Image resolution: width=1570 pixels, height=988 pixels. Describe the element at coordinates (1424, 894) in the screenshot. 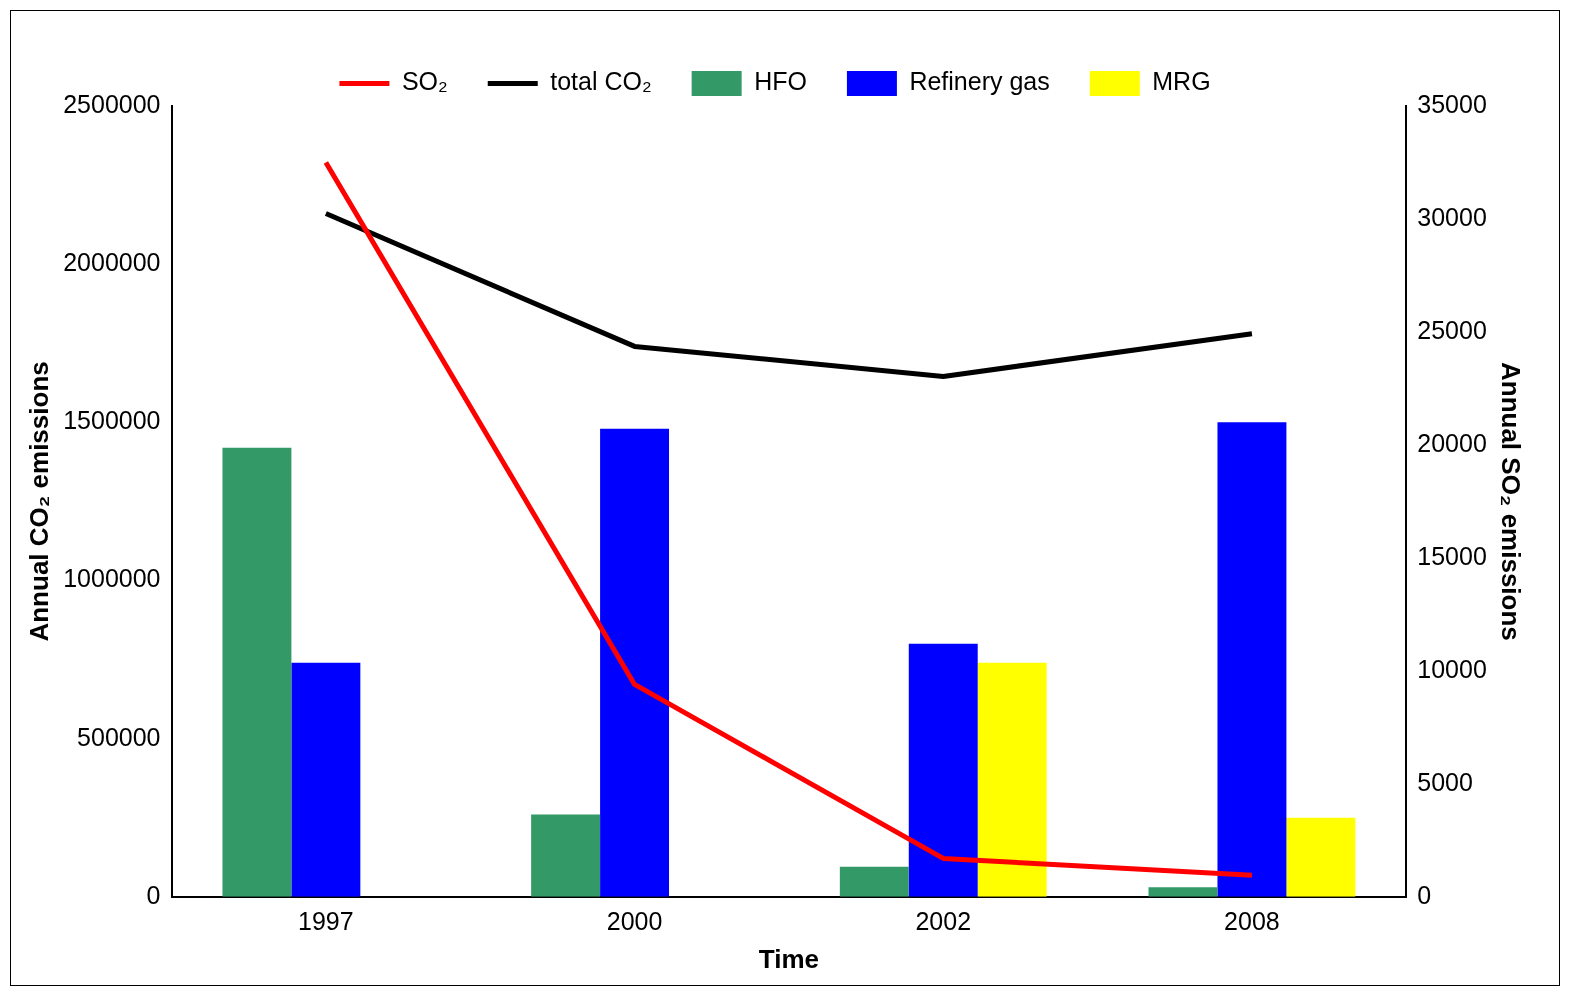

I see `y2-tick-label: 0` at that location.